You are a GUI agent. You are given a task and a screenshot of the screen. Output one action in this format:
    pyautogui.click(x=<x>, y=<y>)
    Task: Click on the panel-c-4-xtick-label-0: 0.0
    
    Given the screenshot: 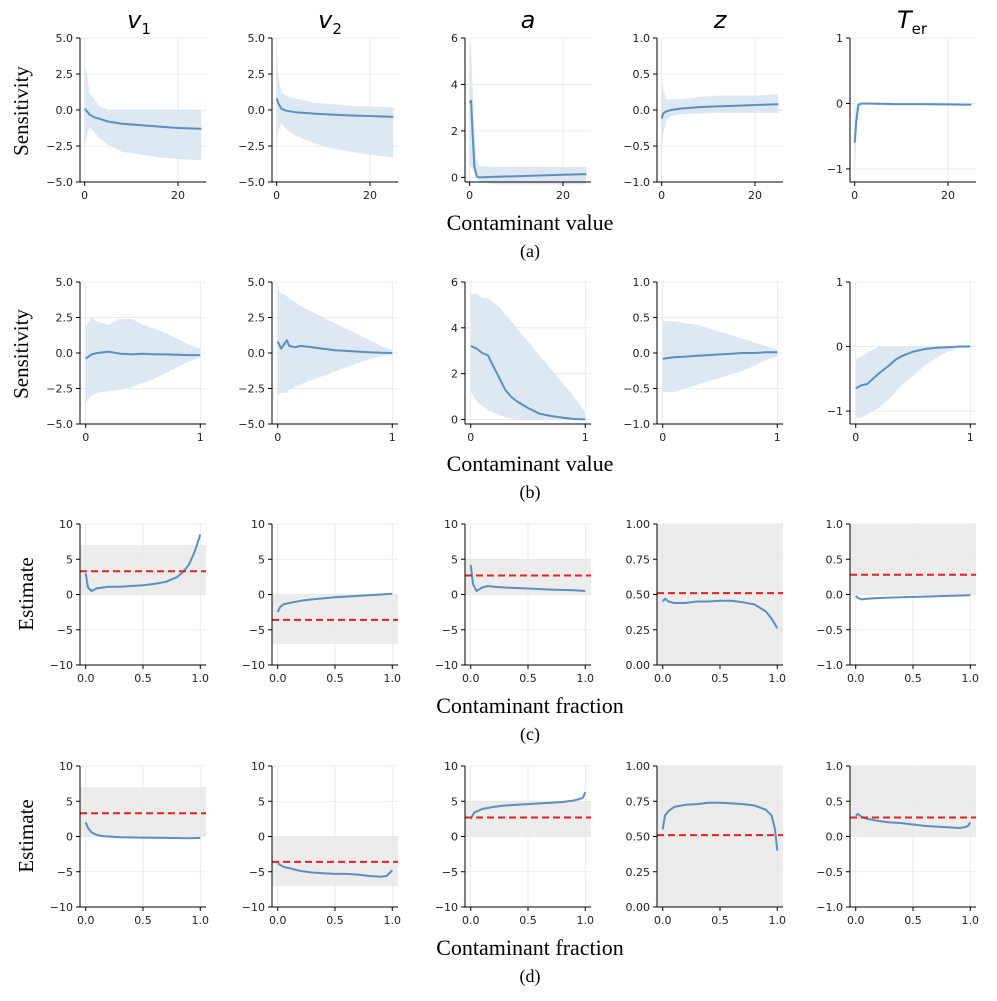 What is the action you would take?
    pyautogui.click(x=663, y=678)
    